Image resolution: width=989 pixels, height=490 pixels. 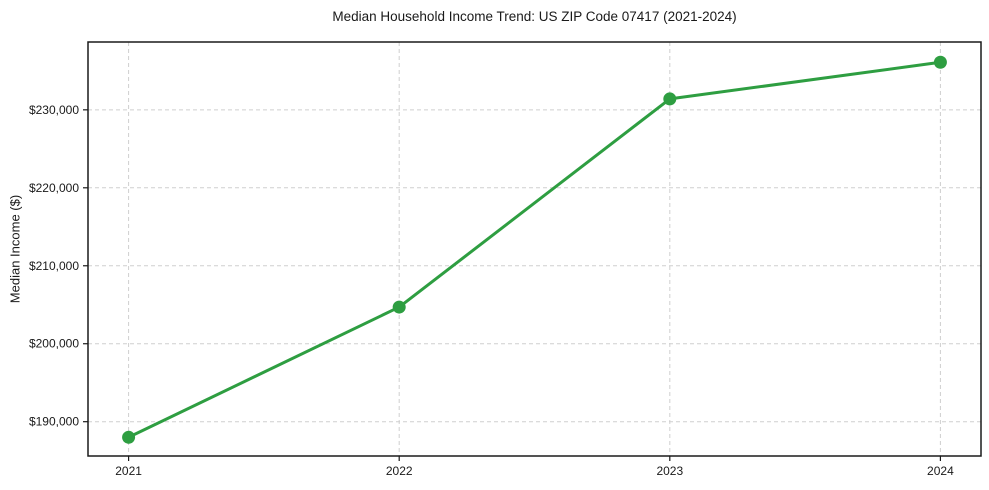 I want to click on y-tick-label: $220,000, so click(x=54, y=188).